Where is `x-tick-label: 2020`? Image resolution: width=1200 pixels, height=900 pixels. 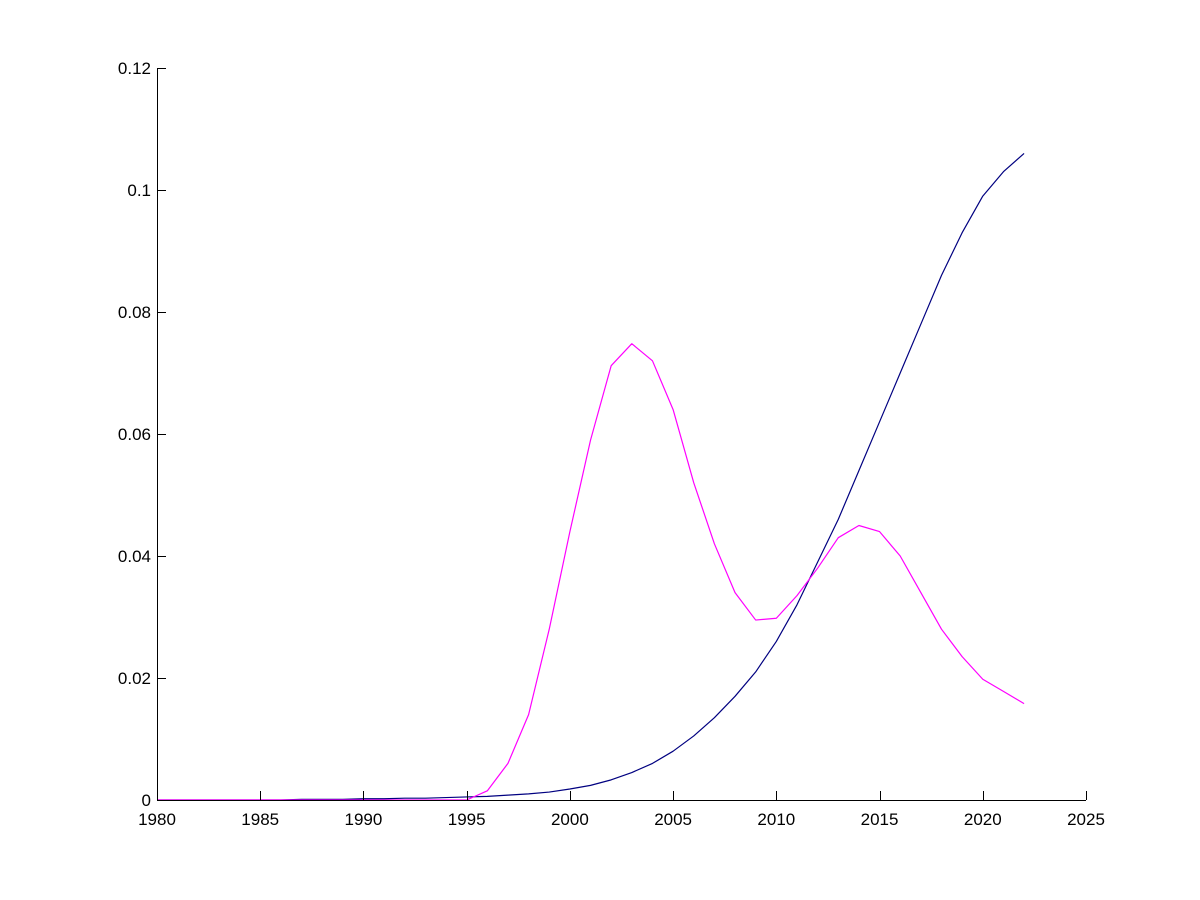
x-tick-label: 2020 is located at coordinates (983, 819).